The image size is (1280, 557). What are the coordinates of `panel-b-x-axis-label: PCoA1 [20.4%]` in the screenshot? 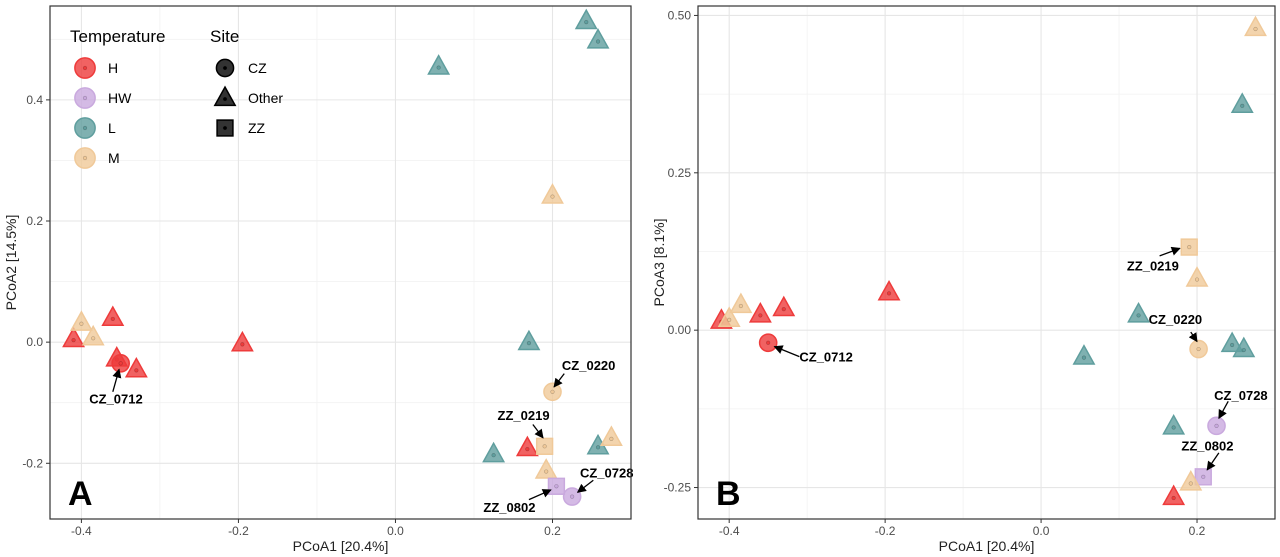 It's located at (987, 546).